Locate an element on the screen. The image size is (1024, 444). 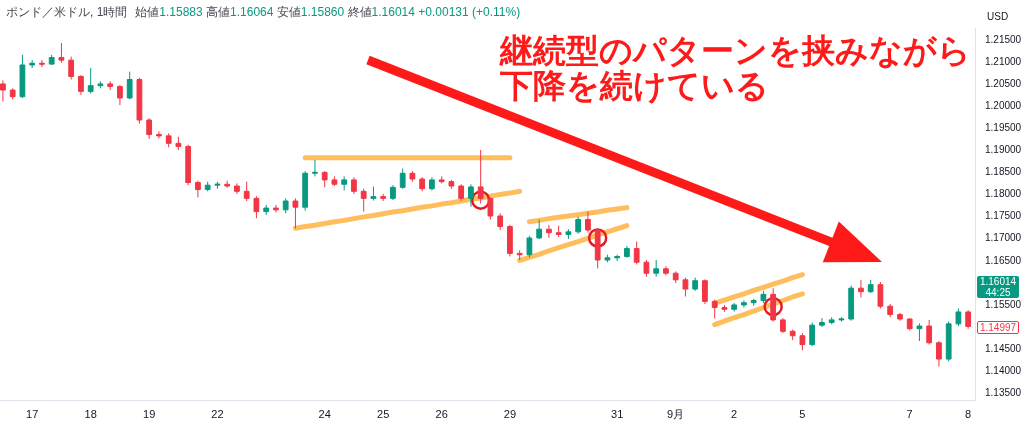
y-tick-label: 1.17500 is located at coordinates (1003, 216).